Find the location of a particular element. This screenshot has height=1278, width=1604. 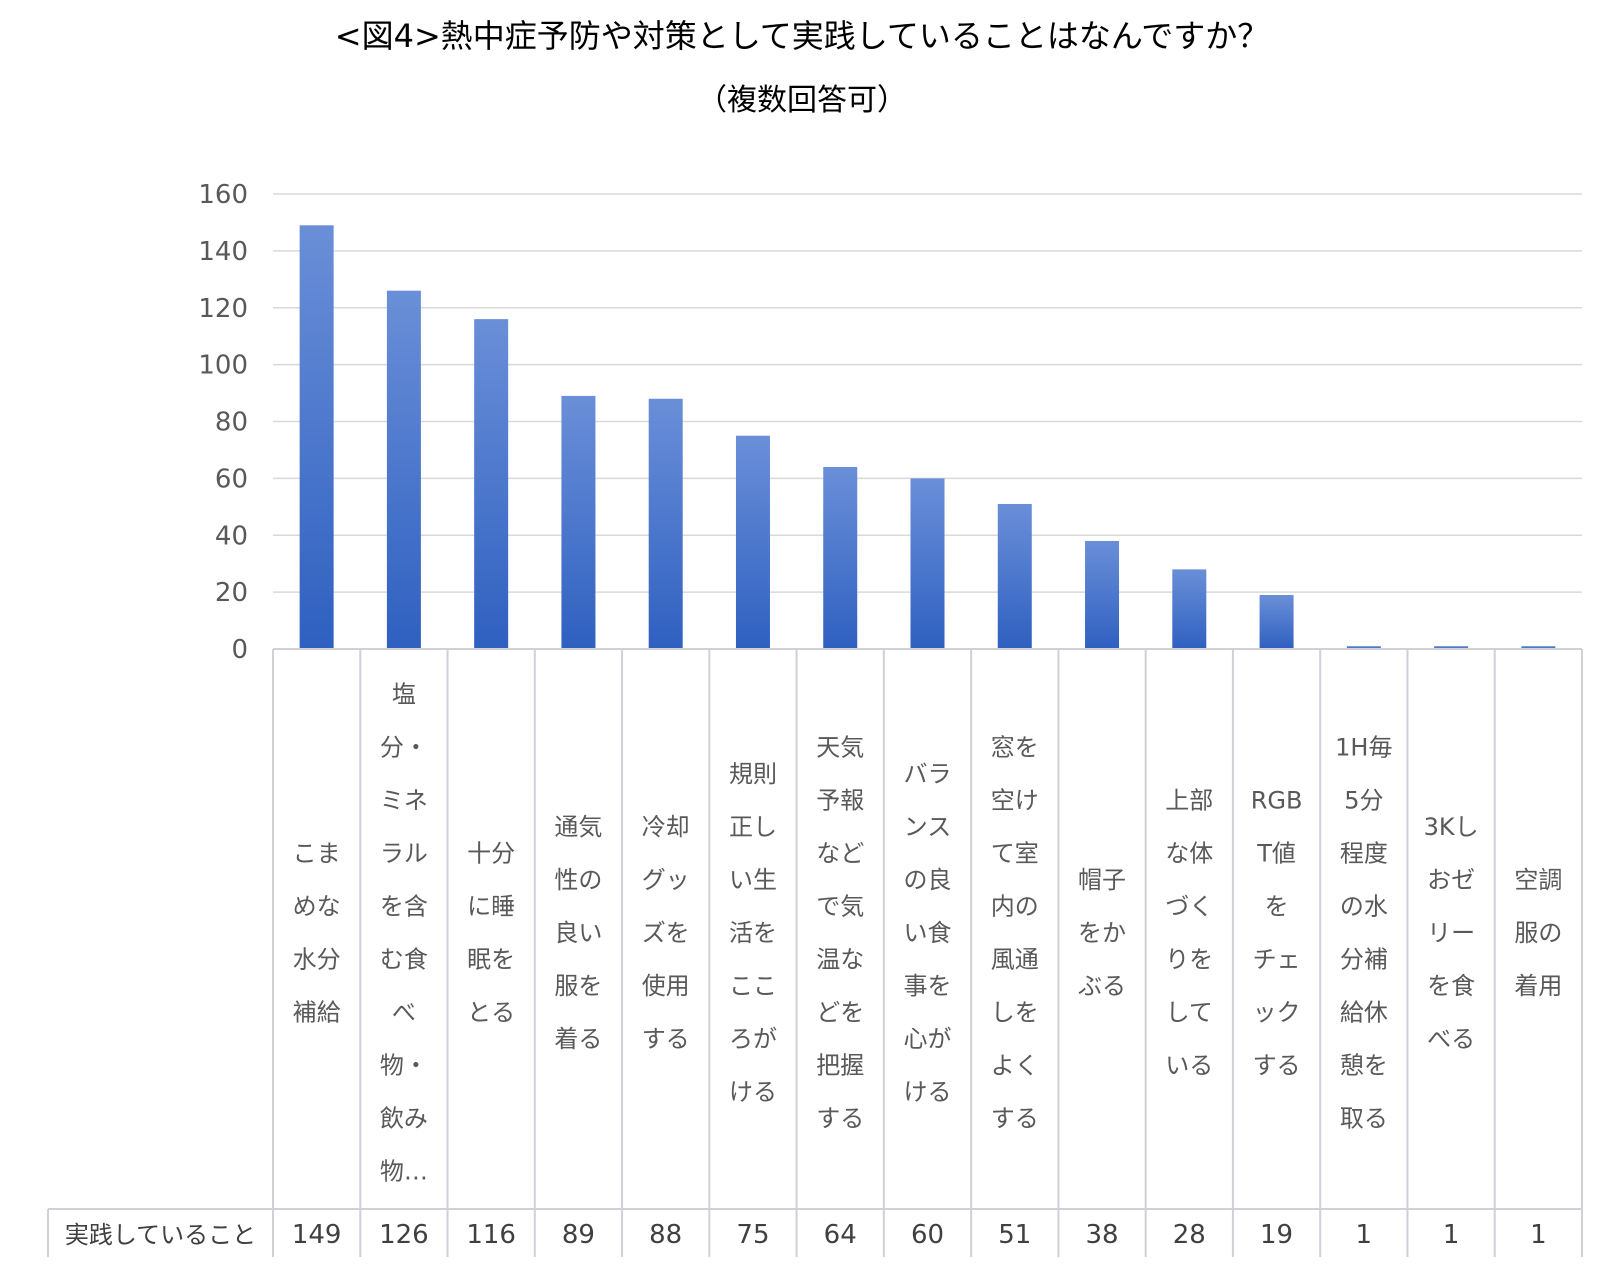

category-label: 帽子をかぶる is located at coordinates (1102, 933).